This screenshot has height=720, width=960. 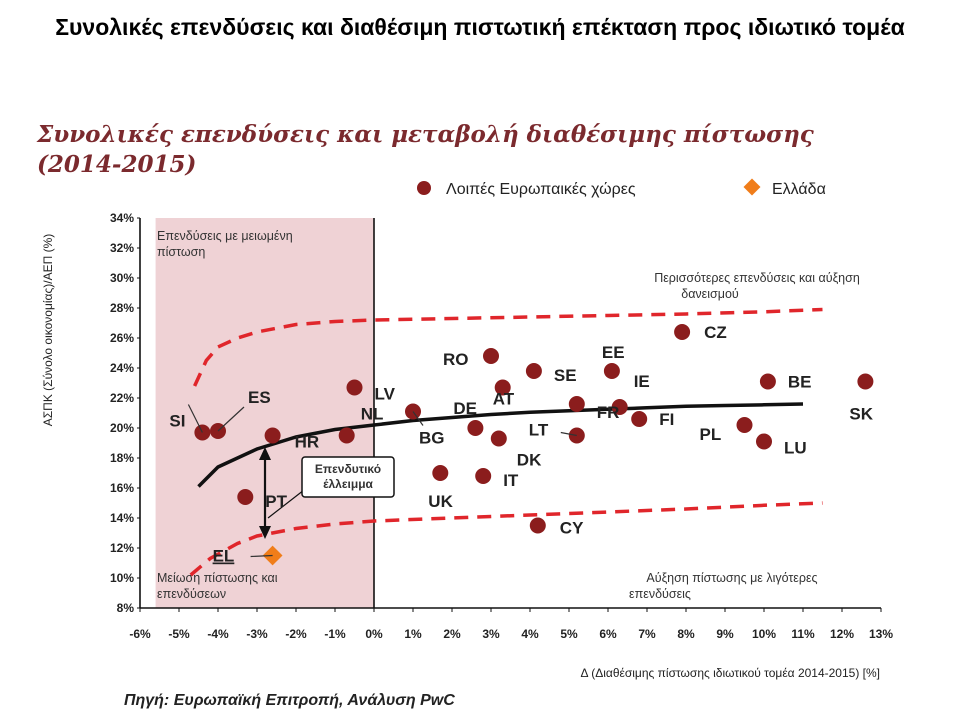 I want to click on legend-label-others: Λοιπές Ευρωπαικές χώρες, so click(x=541, y=189).